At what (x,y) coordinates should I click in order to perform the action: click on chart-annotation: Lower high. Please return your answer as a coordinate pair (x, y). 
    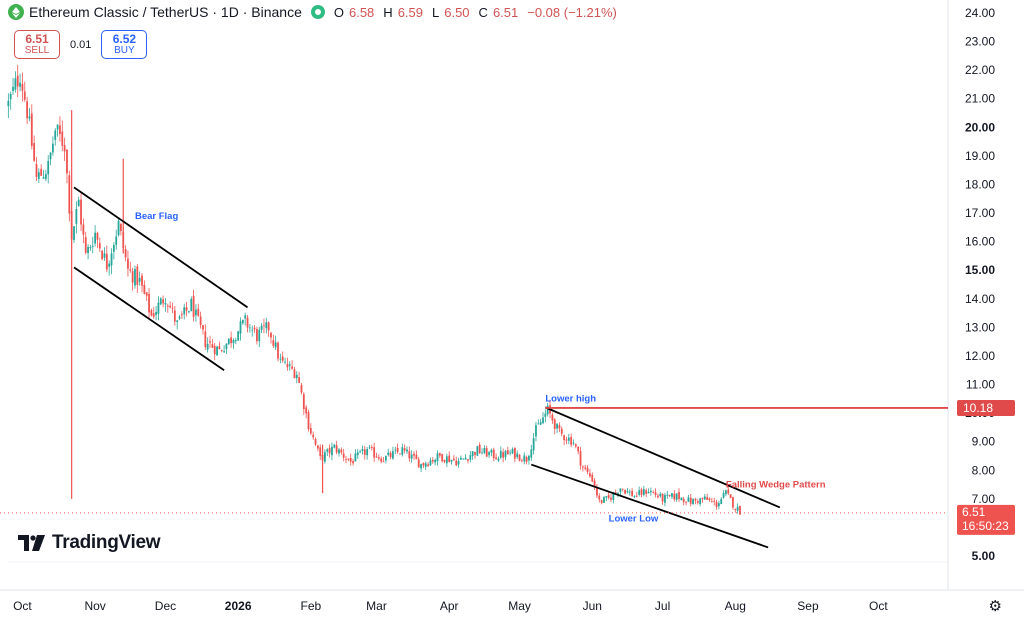
    Looking at the image, I should click on (570, 399).